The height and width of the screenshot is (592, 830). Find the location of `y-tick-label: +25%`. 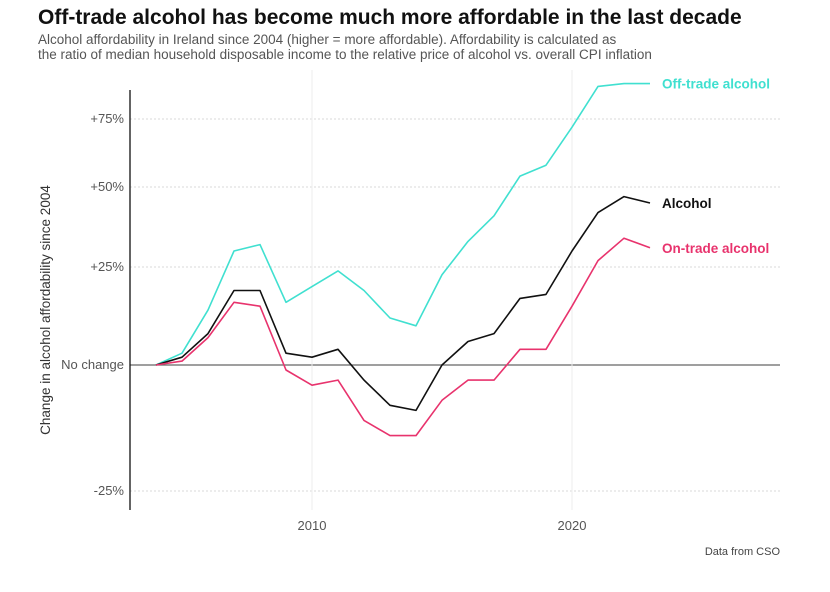

y-tick-label: +25% is located at coordinates (107, 266).